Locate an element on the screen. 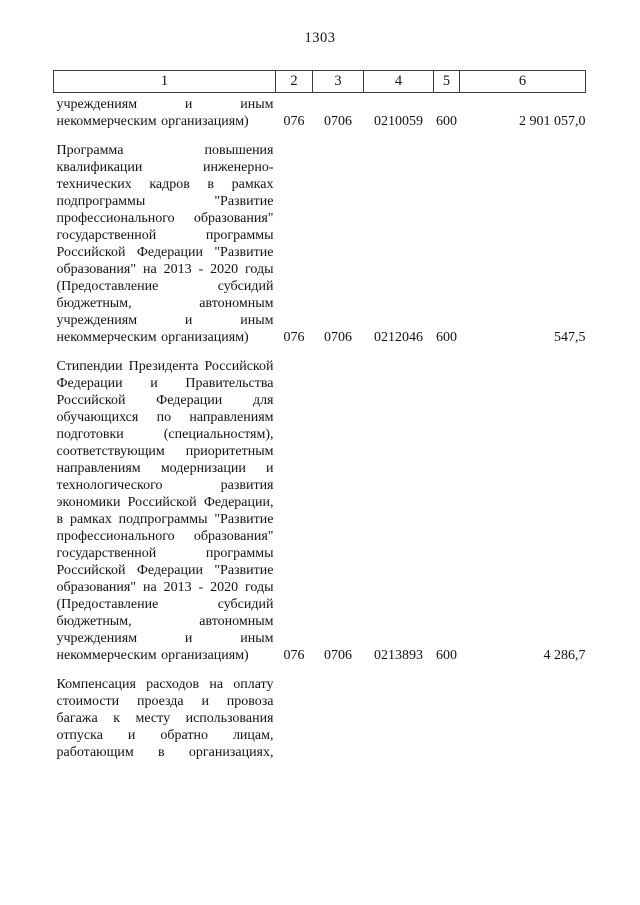 The image size is (640, 905). target-article-cell: 0213893 is located at coordinates (398, 655).